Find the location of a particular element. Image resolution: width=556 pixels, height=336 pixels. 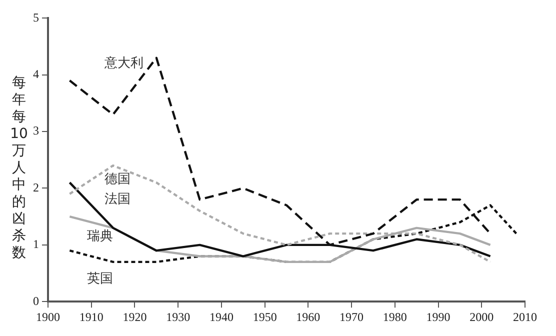

y-tick-label: 4 is located at coordinates (36, 74).